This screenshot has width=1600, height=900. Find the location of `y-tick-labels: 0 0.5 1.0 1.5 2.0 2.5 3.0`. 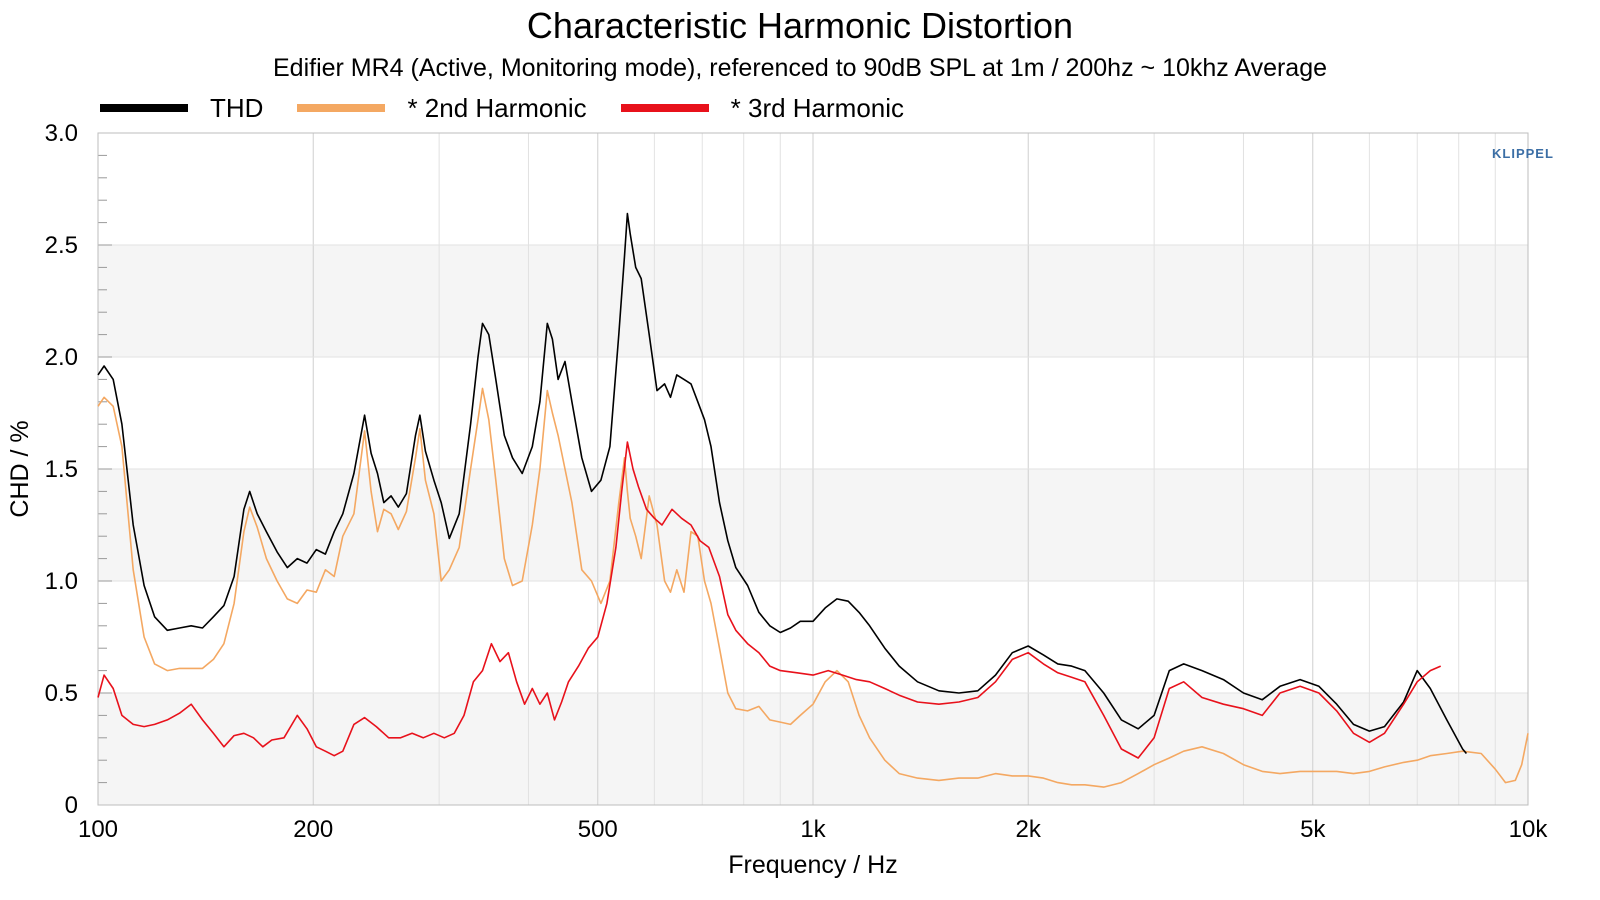

y-tick-labels: 0 0.5 1.0 1.5 2.0 2.5 3.0 is located at coordinates (61, 469).